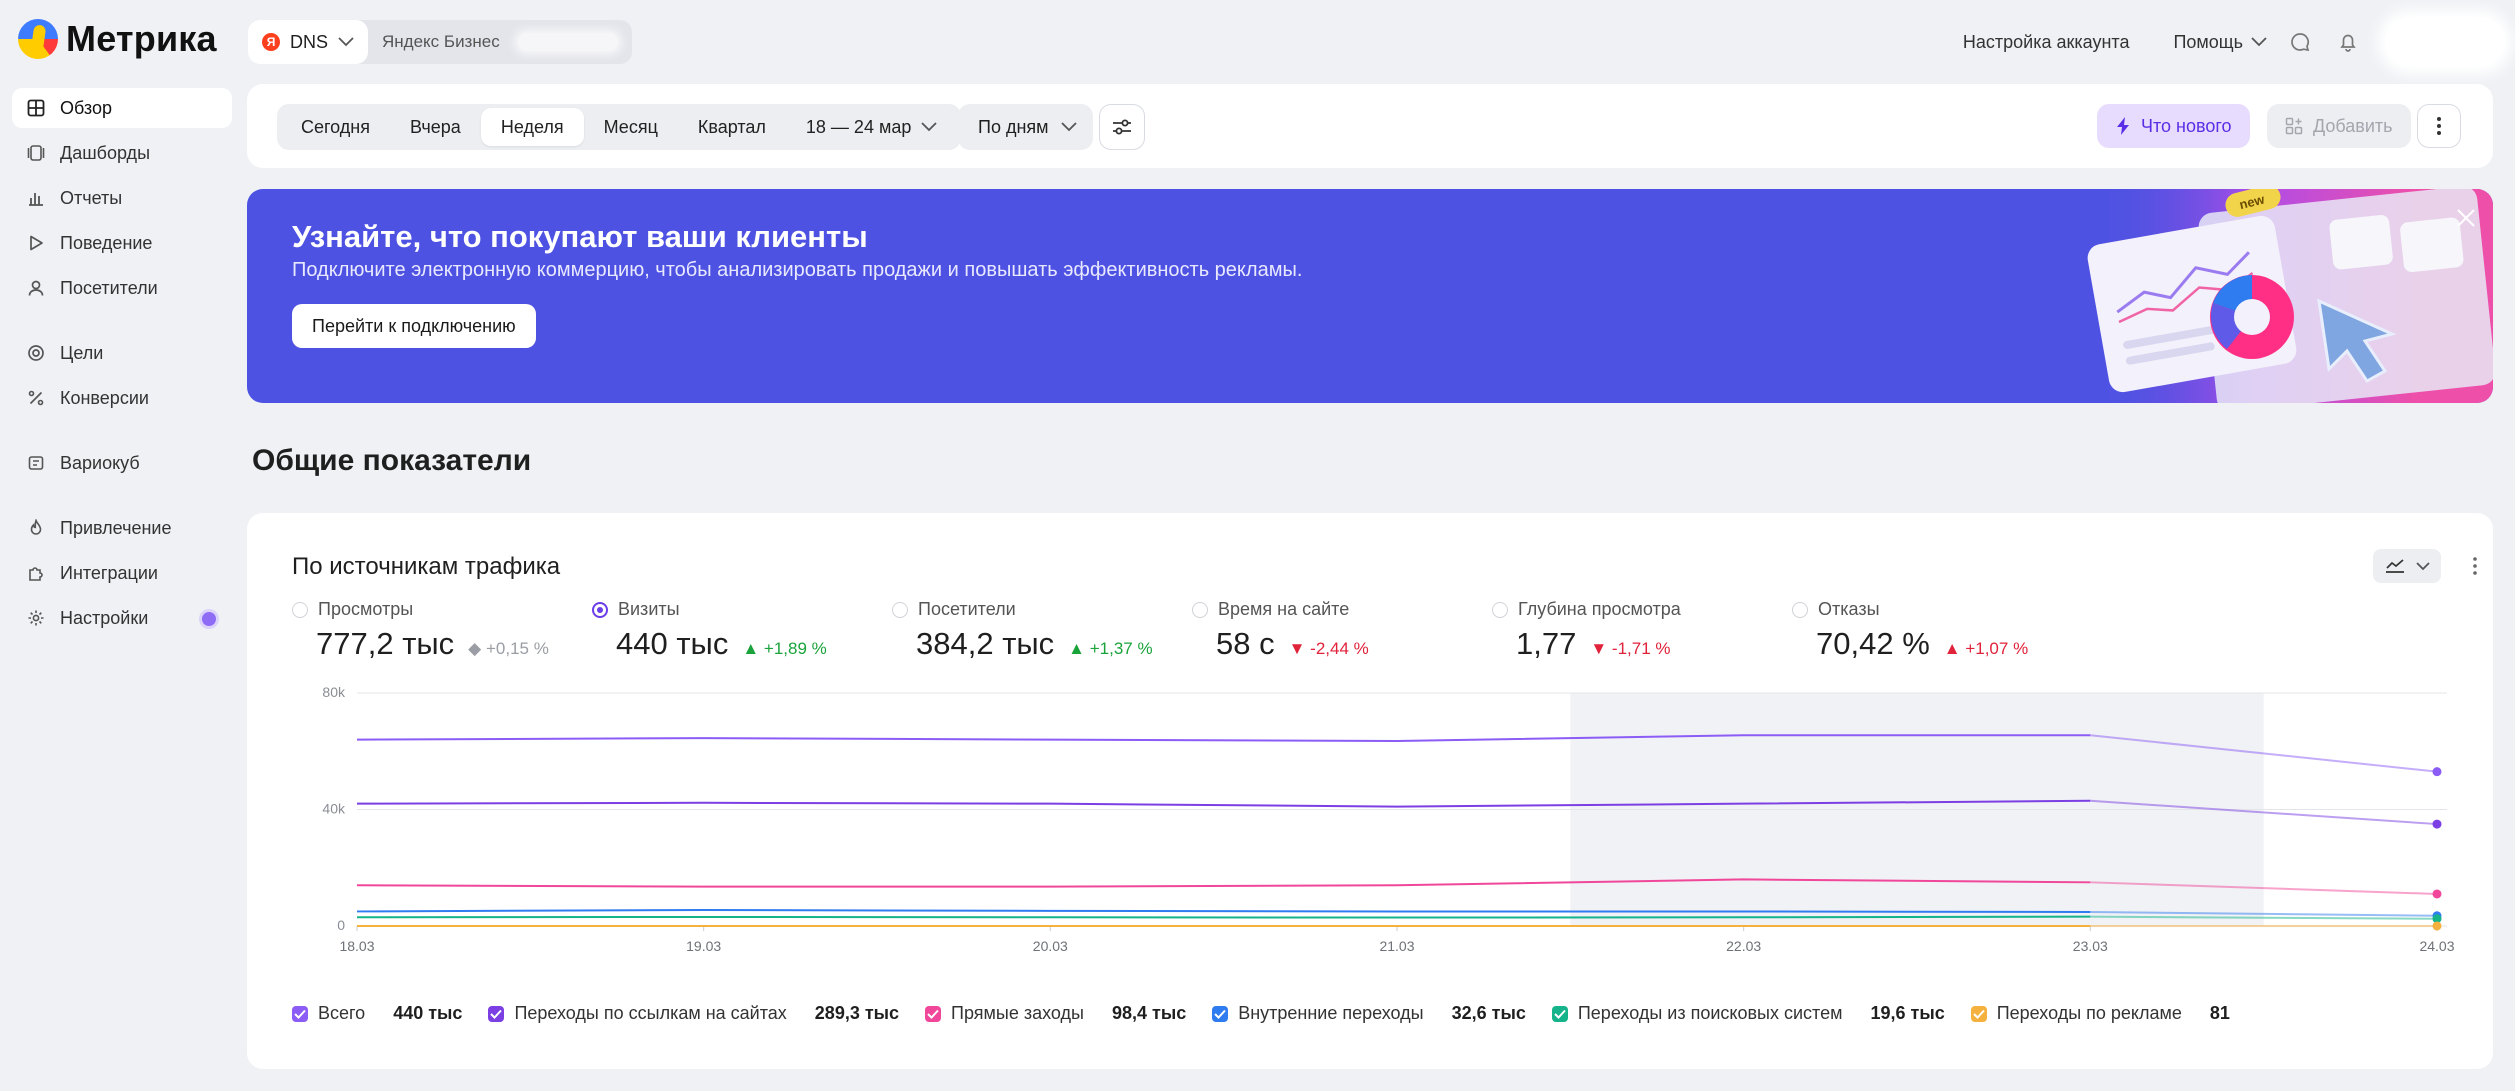 The width and height of the screenshot is (2515, 1091). I want to click on metric-body: 70,42 % ▲ +1,07 %, so click(1937, 644).